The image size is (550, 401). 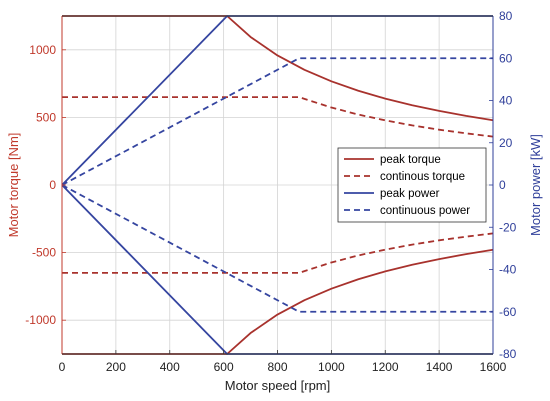 I want to click on y-left-tick-label: 500, so click(x=46, y=117).